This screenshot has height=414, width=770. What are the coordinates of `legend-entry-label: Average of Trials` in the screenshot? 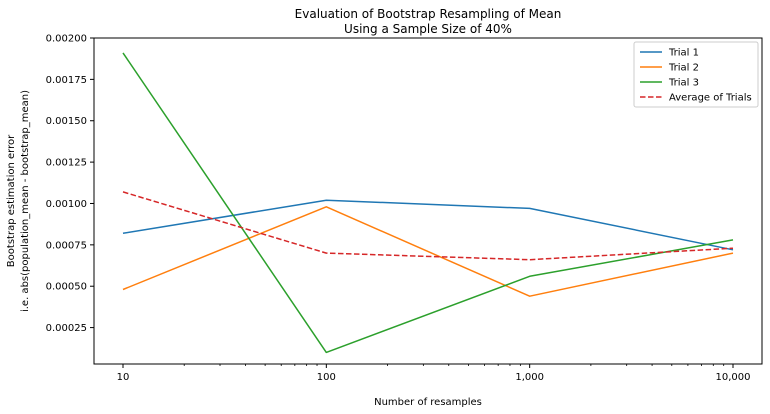 It's located at (710, 98).